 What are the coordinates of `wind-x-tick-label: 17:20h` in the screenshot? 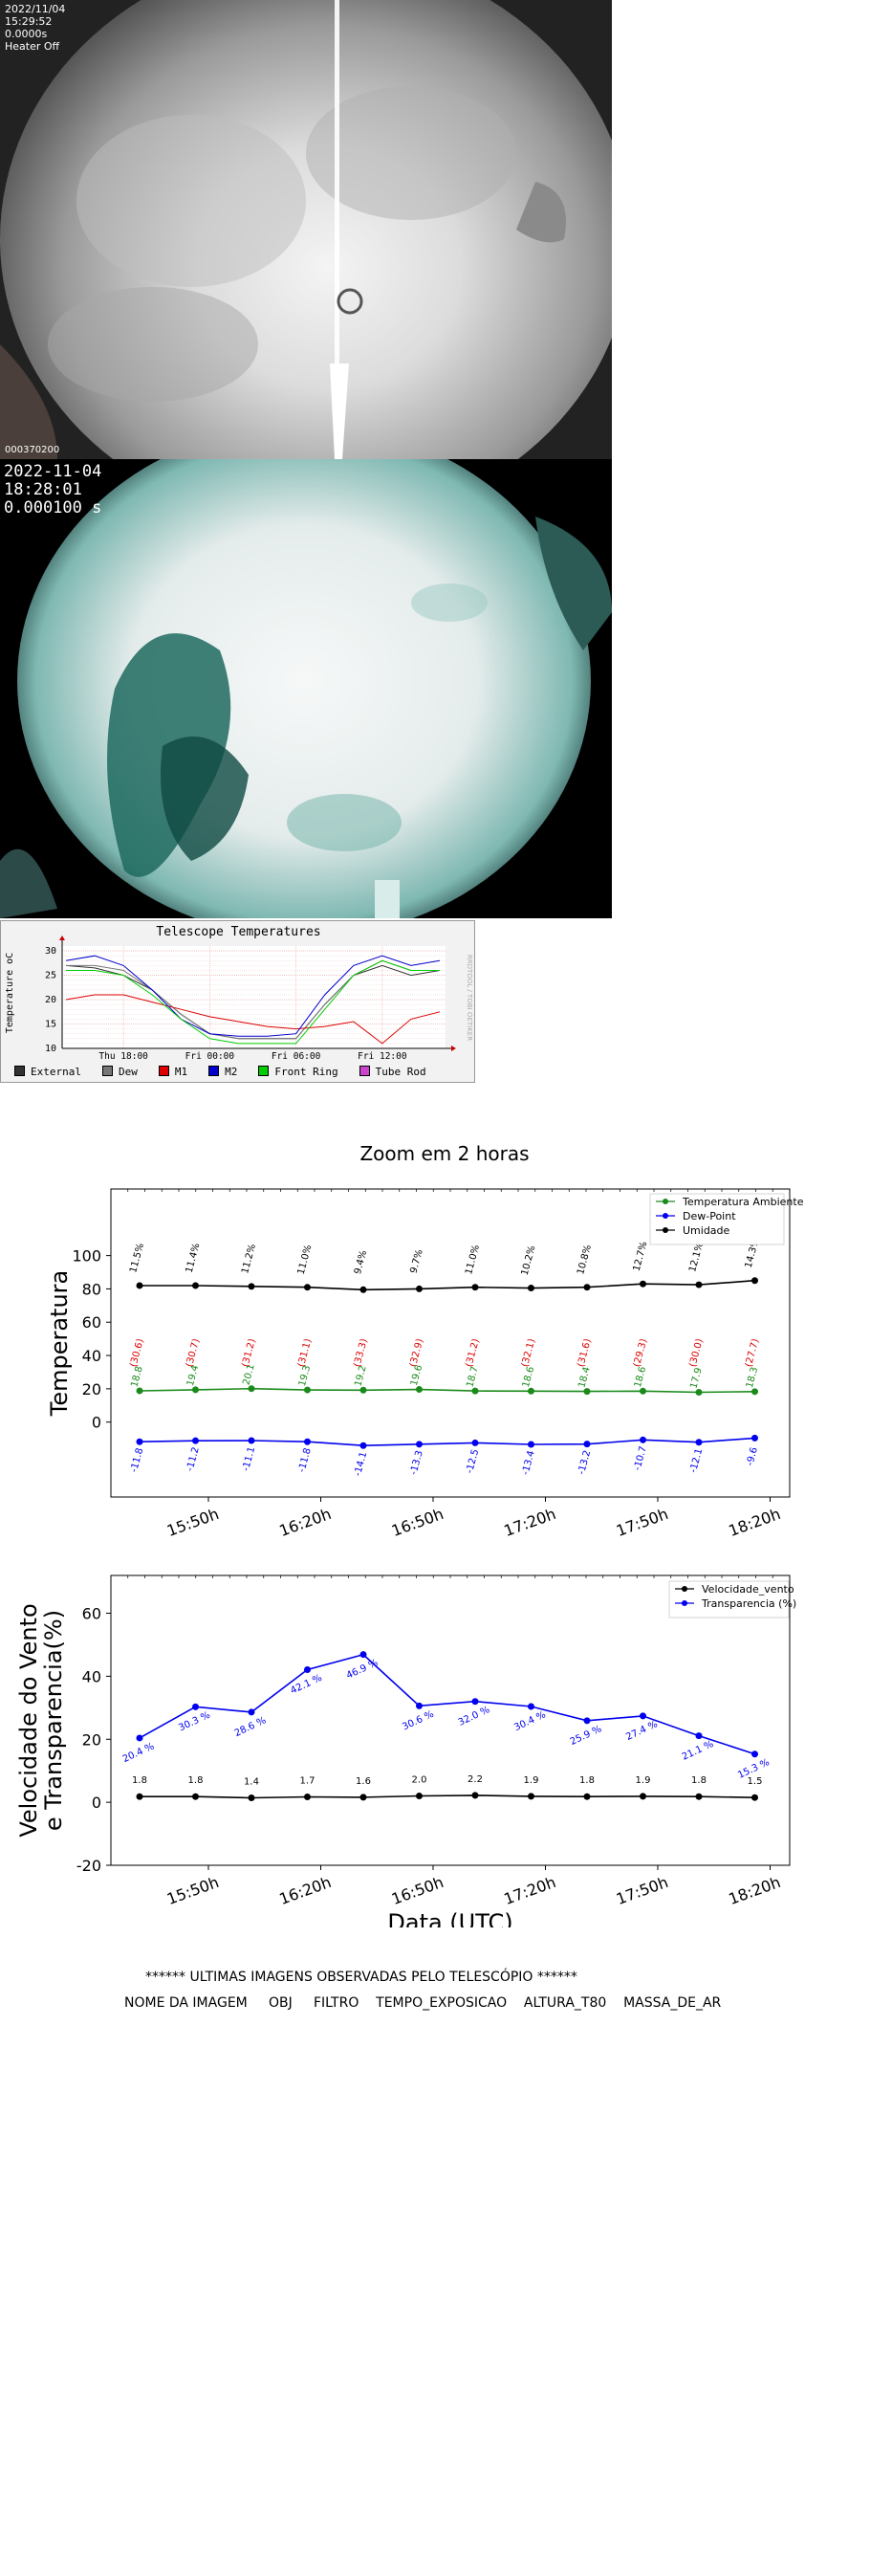 It's located at (530, 1890).